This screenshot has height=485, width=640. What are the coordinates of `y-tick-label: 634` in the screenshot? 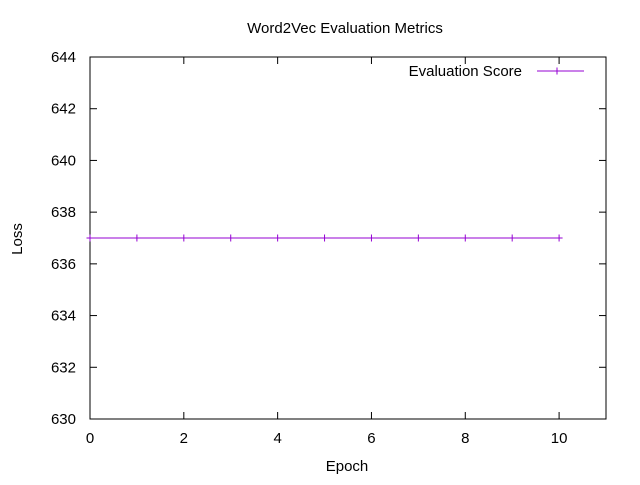 It's located at (63, 316).